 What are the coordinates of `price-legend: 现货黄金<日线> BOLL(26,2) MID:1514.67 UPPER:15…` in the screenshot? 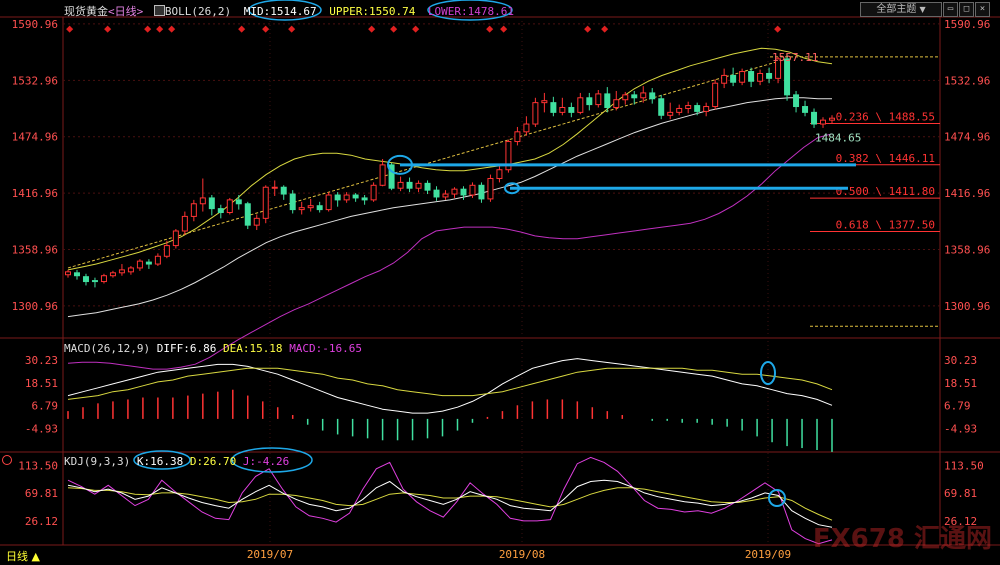 It's located at (289, 11).